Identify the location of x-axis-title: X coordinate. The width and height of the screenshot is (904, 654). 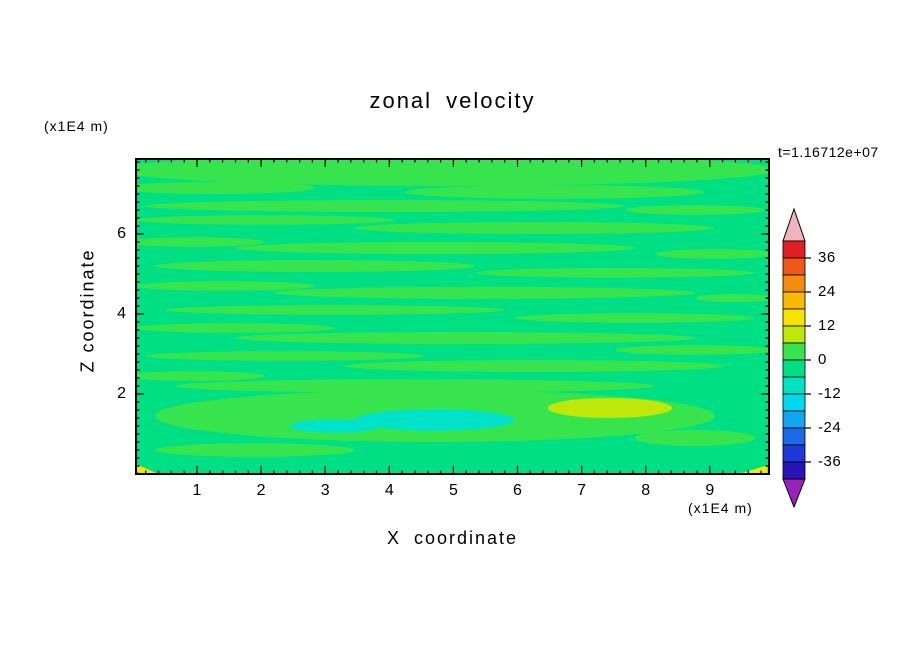
(452, 538).